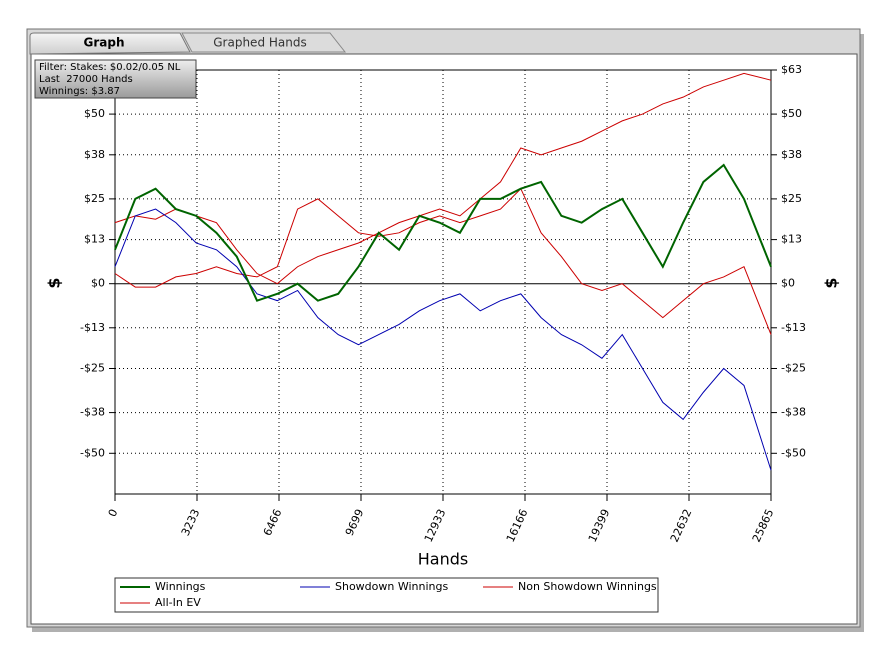 The height and width of the screenshot is (659, 887). I want to click on y-tick-label: -$38, so click(92, 412).